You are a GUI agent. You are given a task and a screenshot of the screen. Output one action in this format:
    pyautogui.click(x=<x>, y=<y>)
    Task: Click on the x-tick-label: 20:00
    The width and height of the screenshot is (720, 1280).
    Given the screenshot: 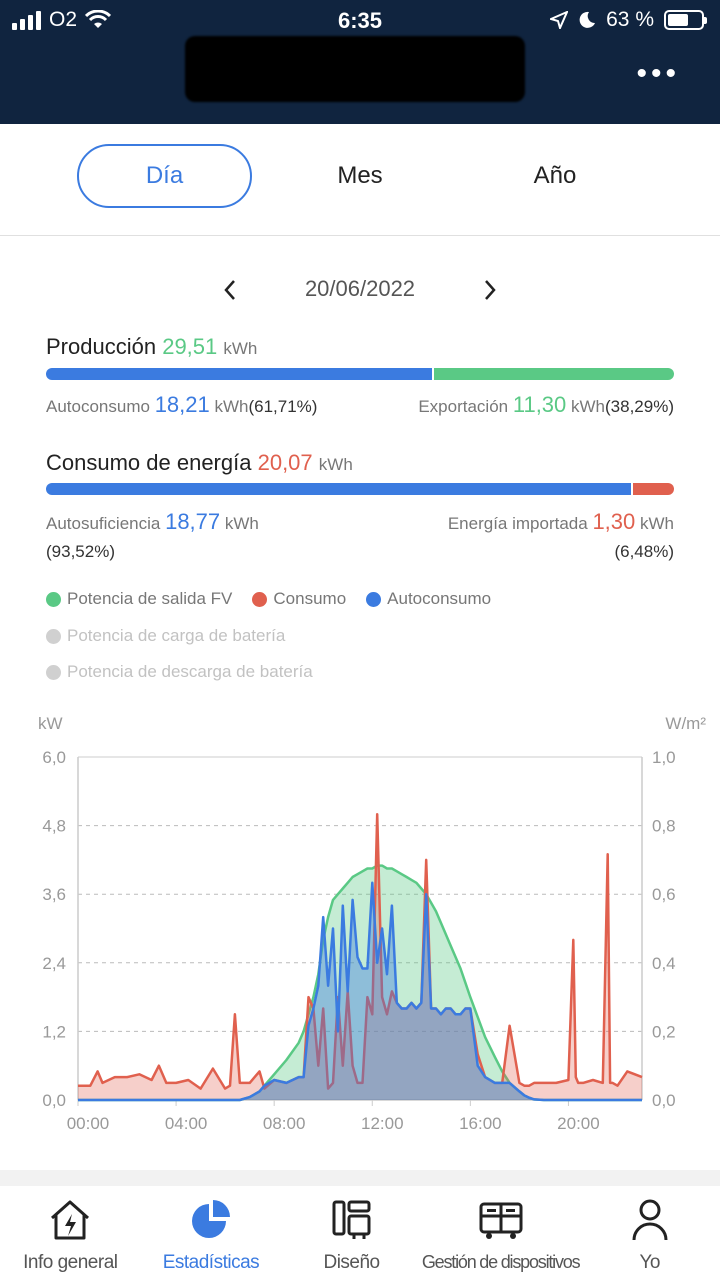 What is the action you would take?
    pyautogui.click(x=578, y=1123)
    